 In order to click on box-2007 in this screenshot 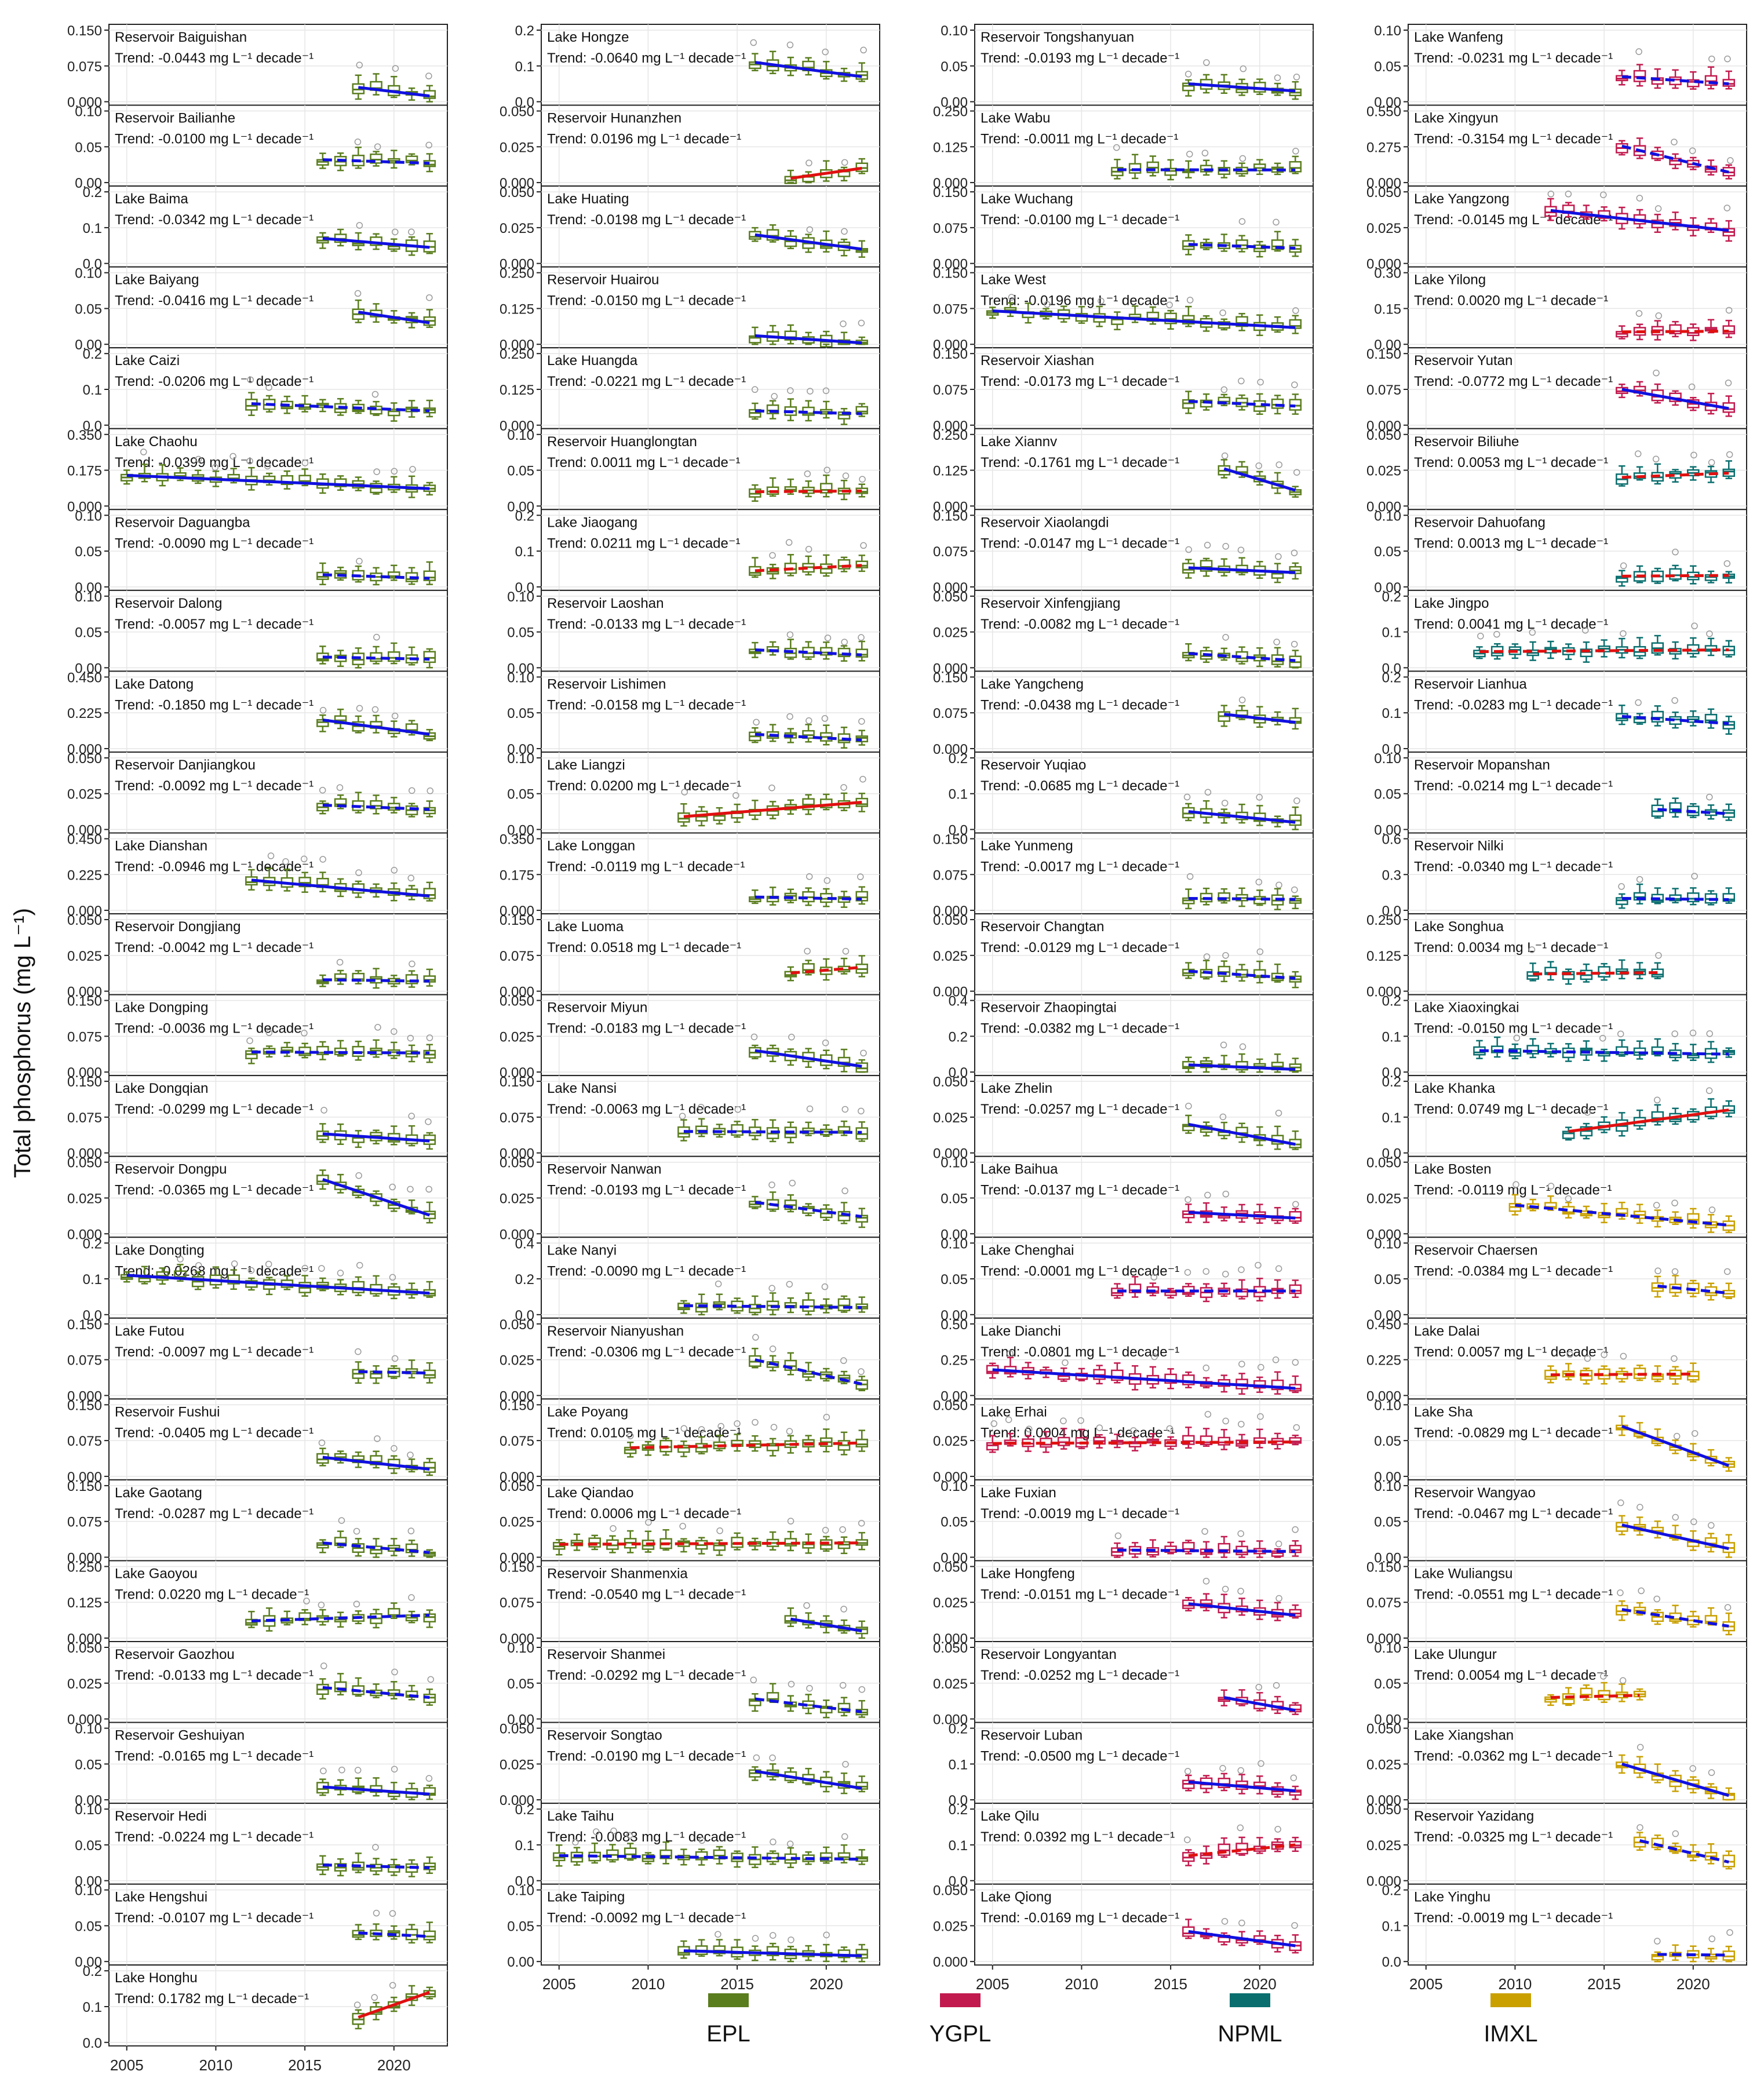, I will do `click(594, 1542)`.